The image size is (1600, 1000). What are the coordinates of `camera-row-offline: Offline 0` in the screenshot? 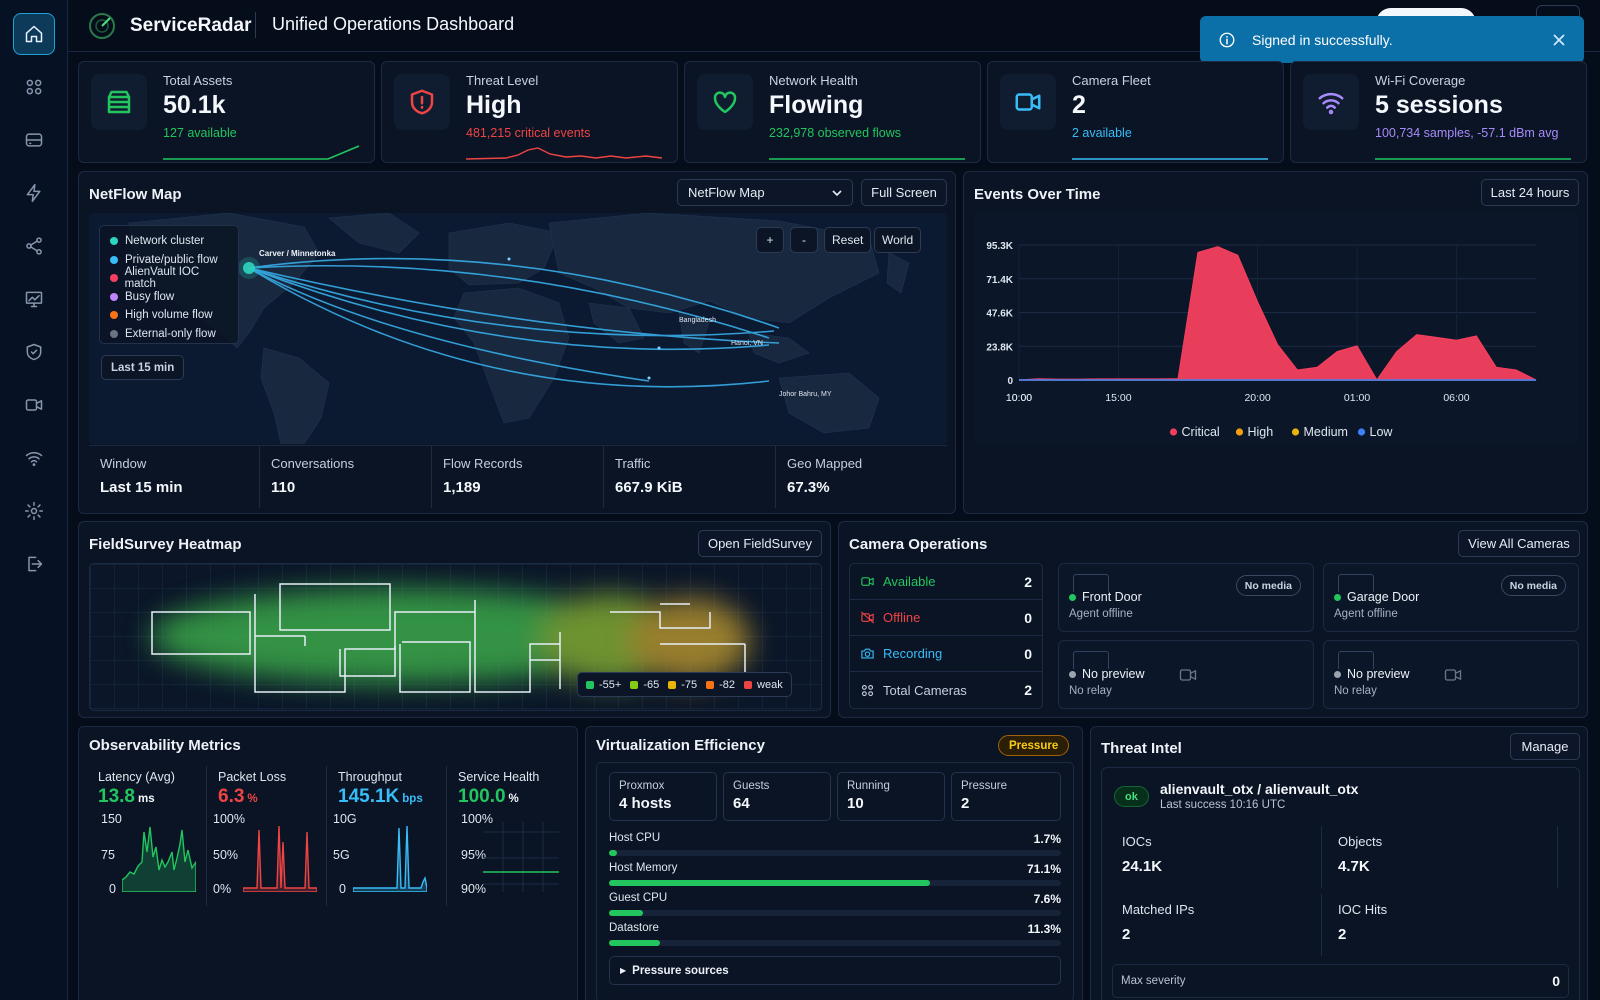 It's located at (946, 618).